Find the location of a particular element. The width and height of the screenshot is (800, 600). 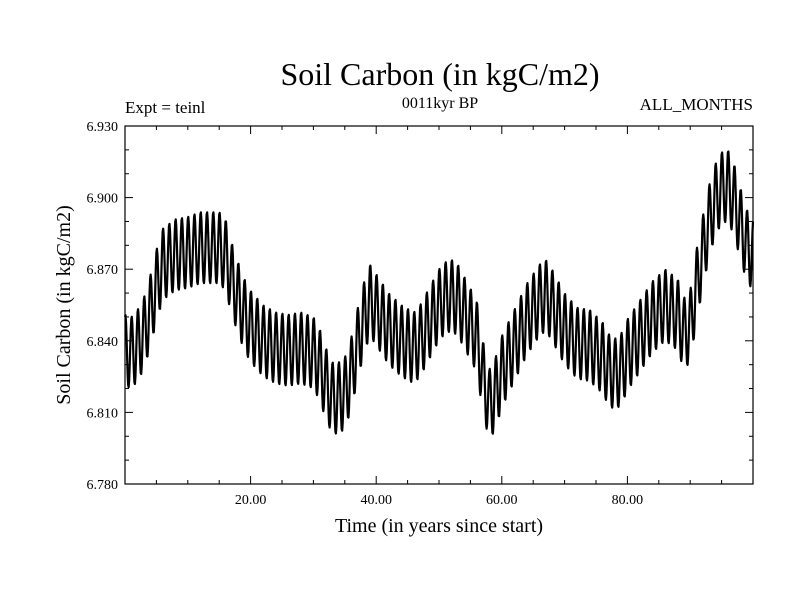

months-label: ALL_MONTHS is located at coordinates (696, 104).